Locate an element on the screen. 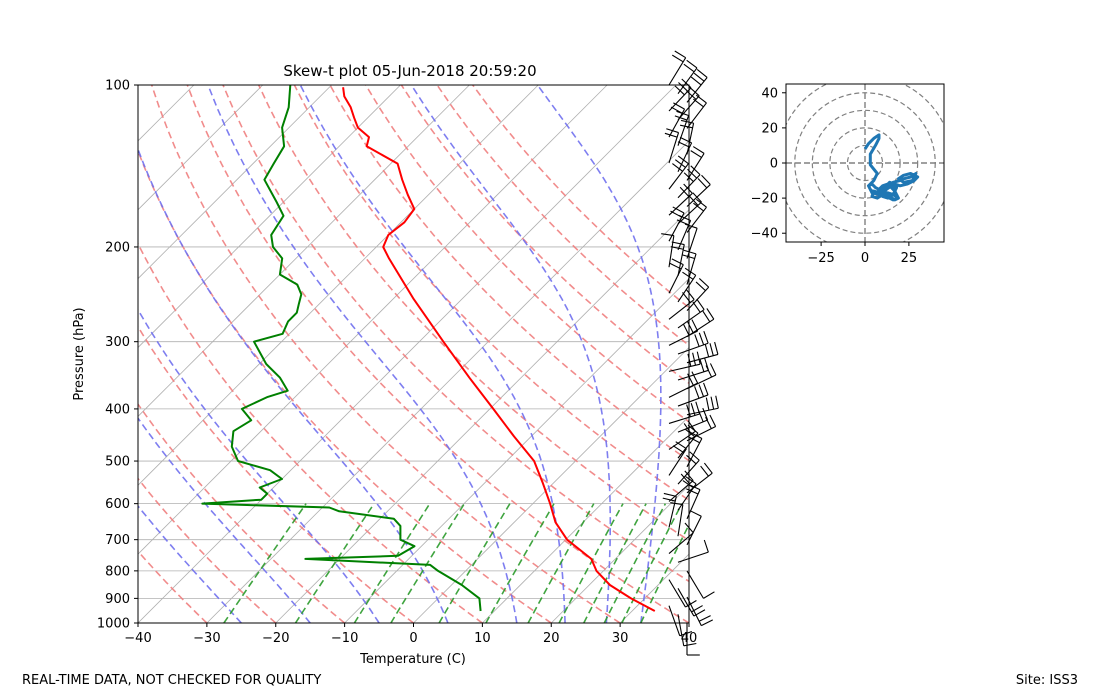  hodograph: −25 0 25 40 20 0 −20 −40 is located at coordinates (848, 174).